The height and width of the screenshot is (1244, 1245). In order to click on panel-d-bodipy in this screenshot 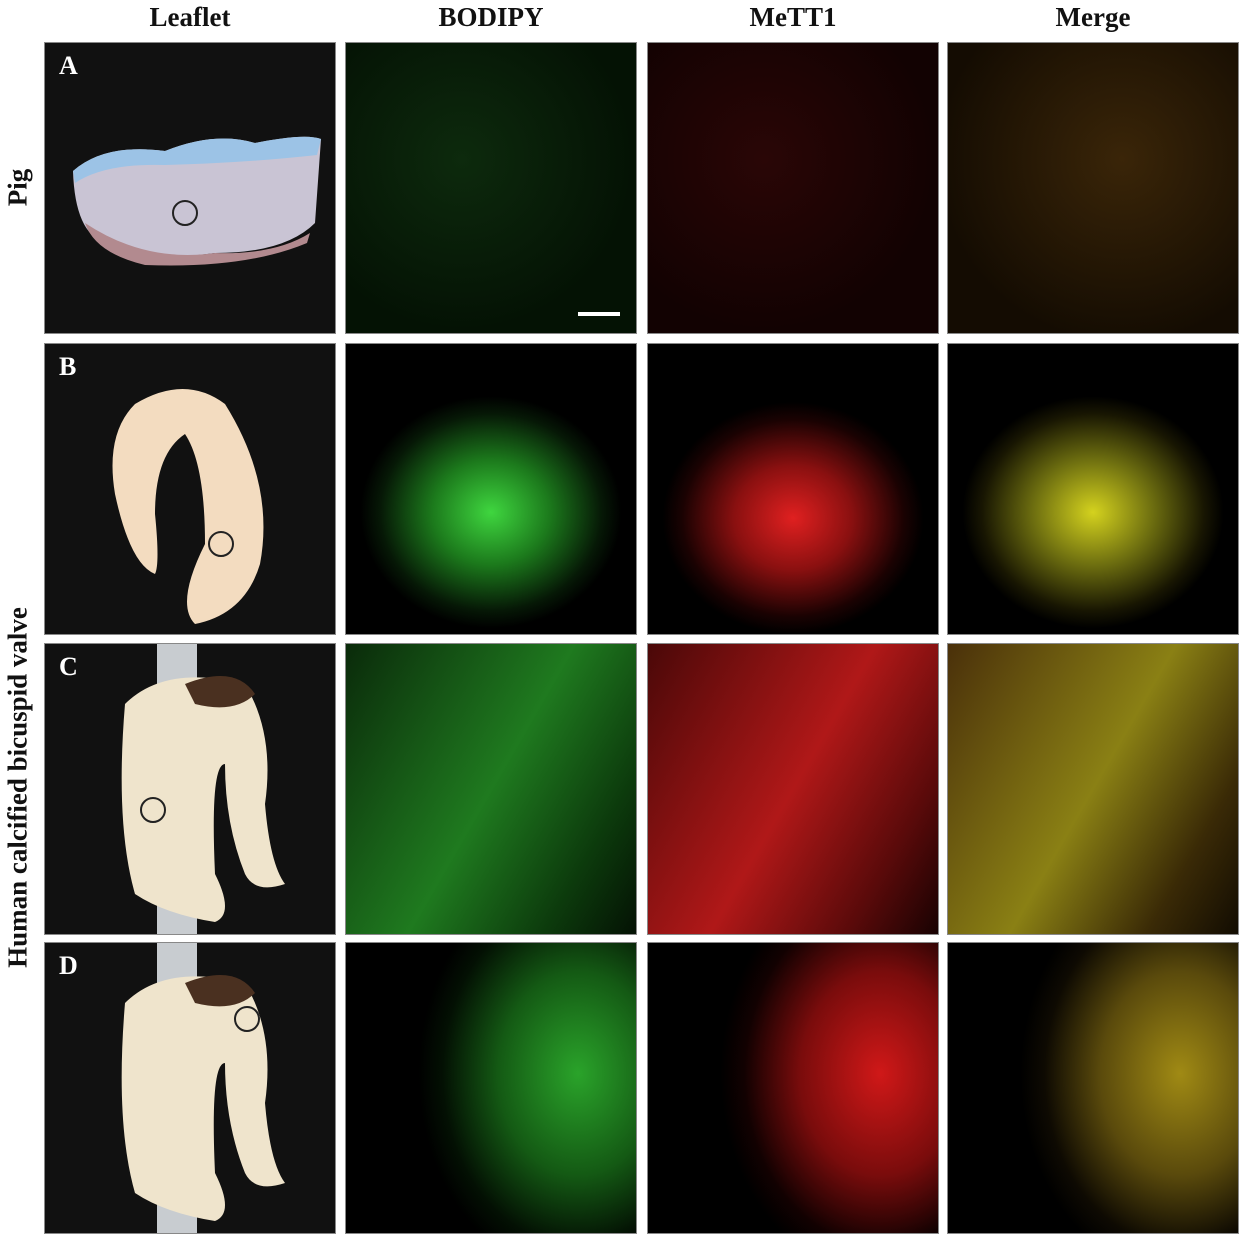, I will do `click(491, 1088)`.